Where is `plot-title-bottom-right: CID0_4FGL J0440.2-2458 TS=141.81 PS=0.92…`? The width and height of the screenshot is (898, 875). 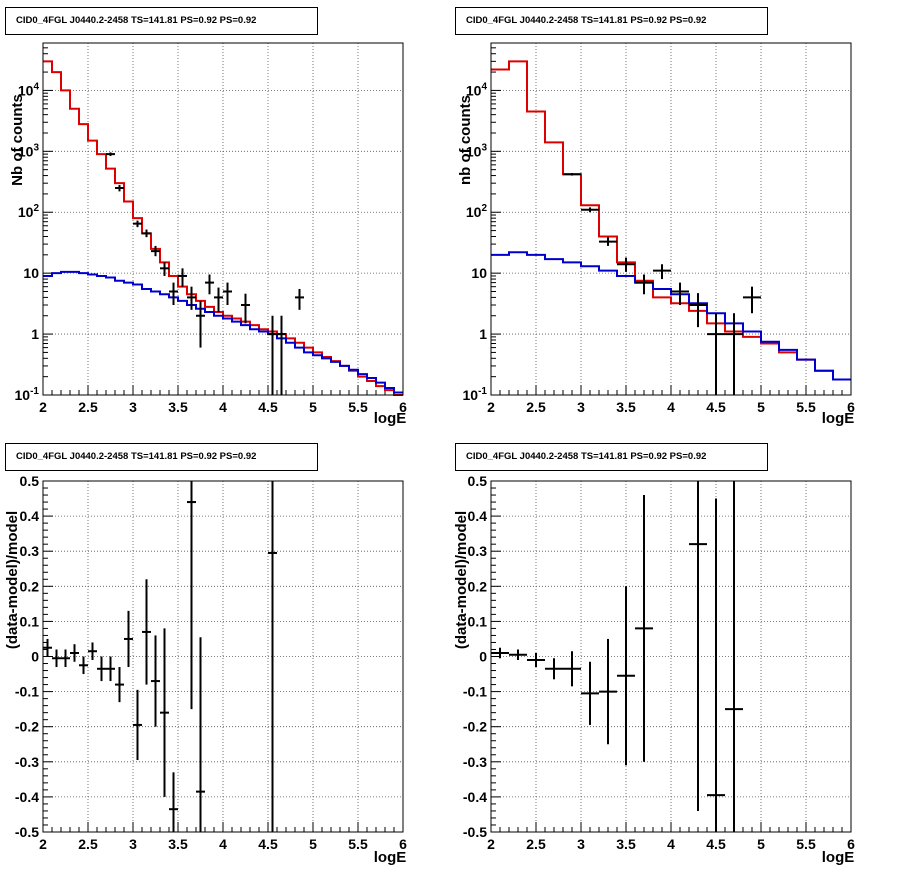
plot-title-bottom-right: CID0_4FGL J0440.2-2458 TS=141.81 PS=0.92… is located at coordinates (611, 457).